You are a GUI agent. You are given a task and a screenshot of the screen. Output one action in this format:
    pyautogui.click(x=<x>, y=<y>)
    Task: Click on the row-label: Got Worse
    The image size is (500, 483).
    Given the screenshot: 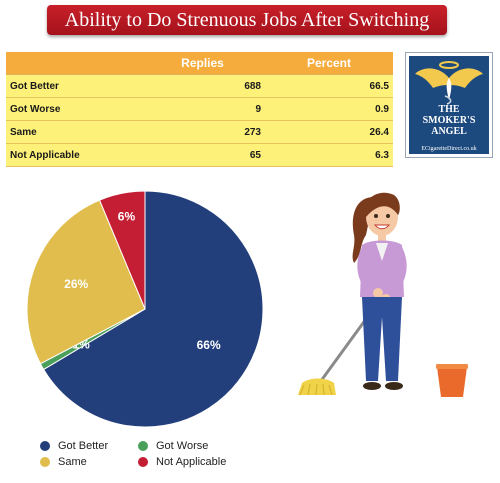 What is the action you would take?
    pyautogui.click(x=73, y=109)
    